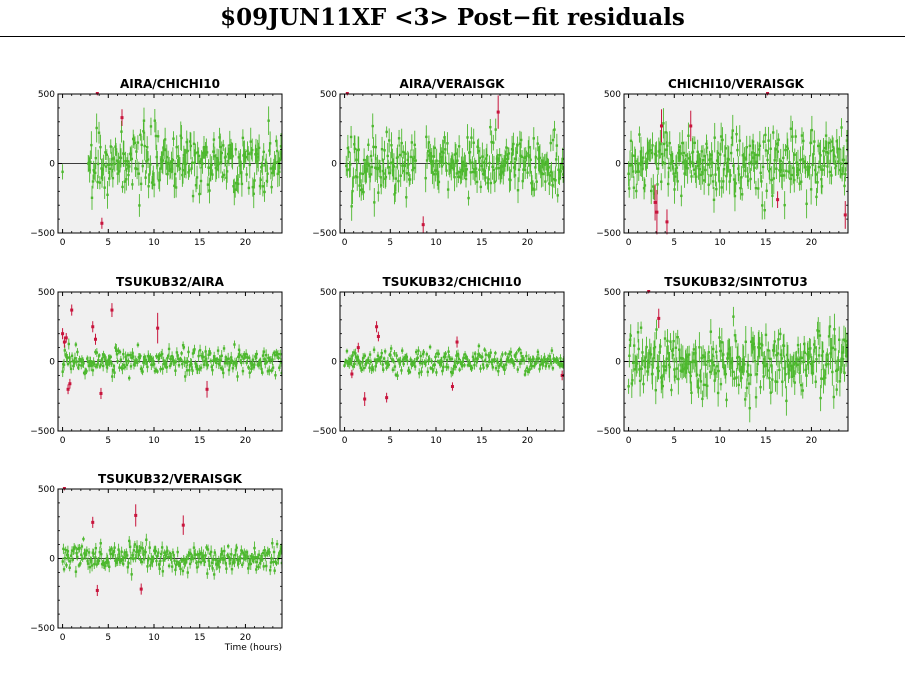 Image resolution: width=905 pixels, height=687 pixels. Describe the element at coordinates (42, 432) in the screenshot. I see `y-tick-label: −500` at that location.